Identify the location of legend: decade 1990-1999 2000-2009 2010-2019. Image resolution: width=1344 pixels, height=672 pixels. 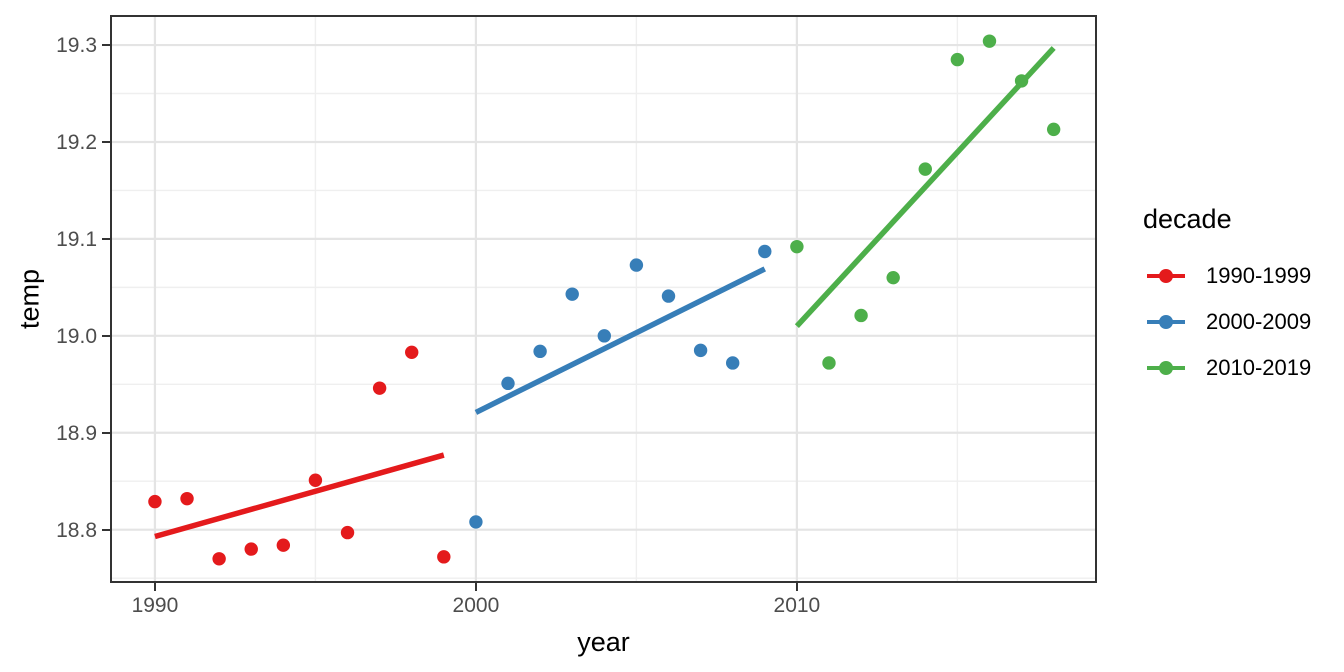
(1220, 297).